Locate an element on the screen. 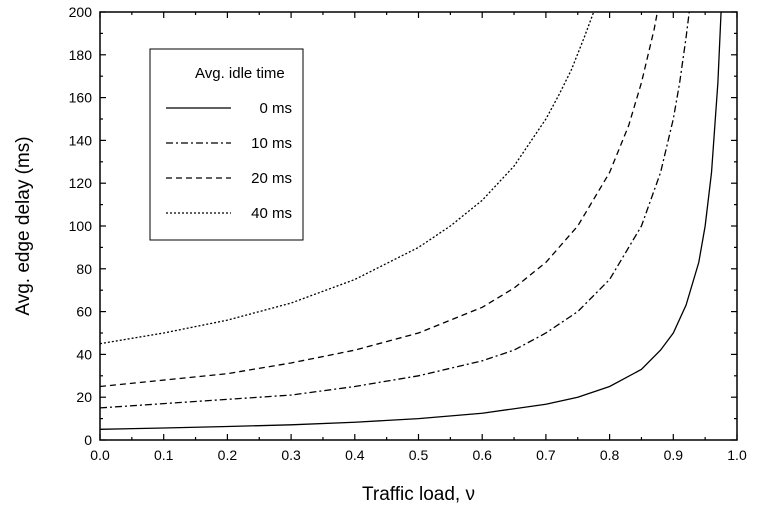 The width and height of the screenshot is (767, 515). x-tick-label-7: 0.7 is located at coordinates (546, 455).